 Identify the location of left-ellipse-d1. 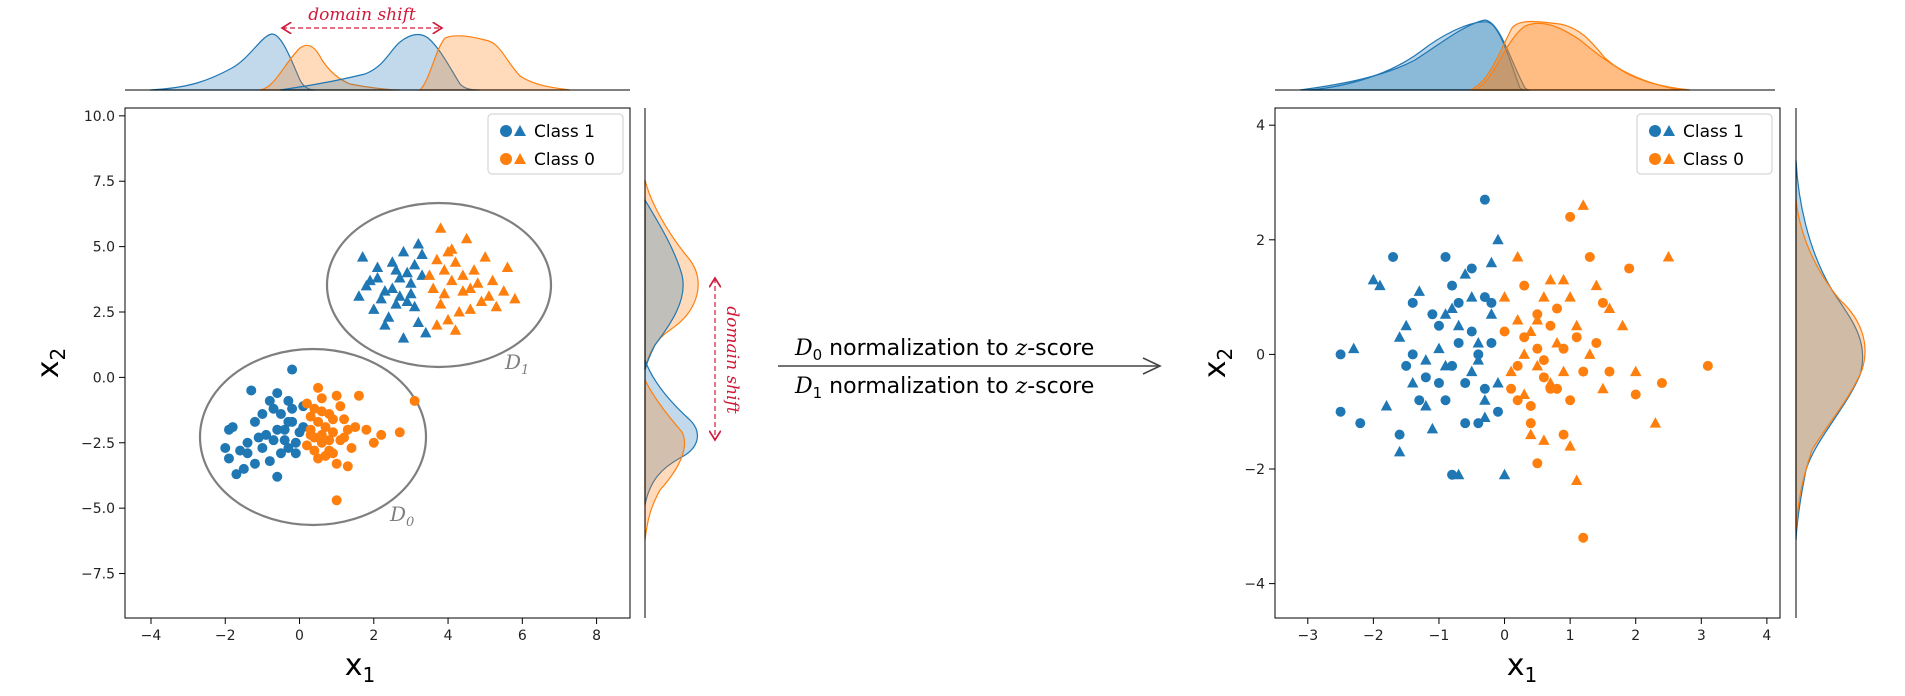
(439, 285).